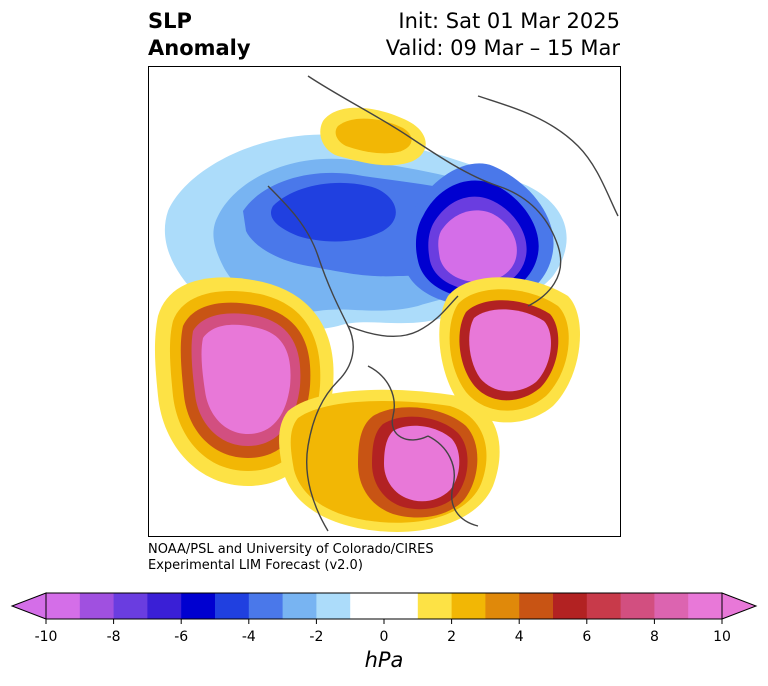  I want to click on colorbar: -10 -8 -6 -4 -2 0 2 4 6 8 10, so click(384, 618).